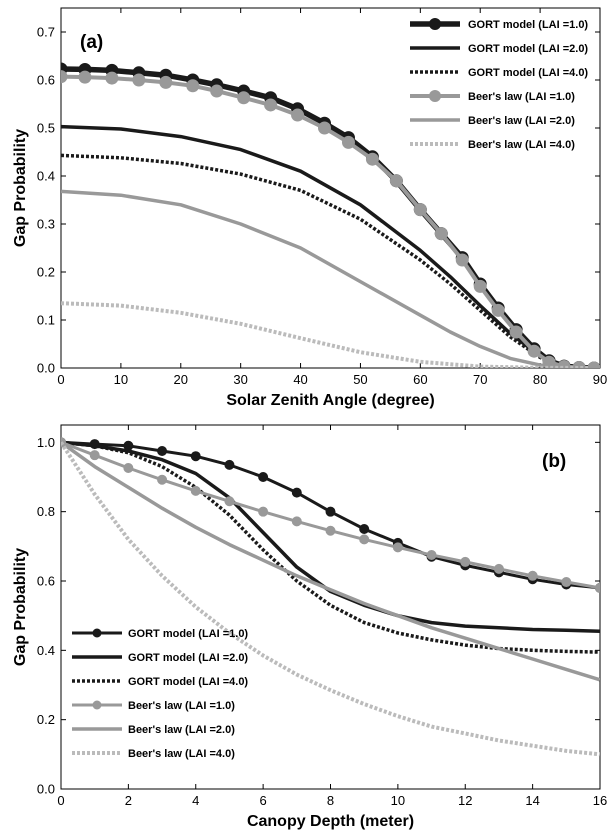 The image size is (608, 836). Describe the element at coordinates (330, 821) in the screenshot. I see `x-axis-title: Canopy Depth (meter)` at that location.